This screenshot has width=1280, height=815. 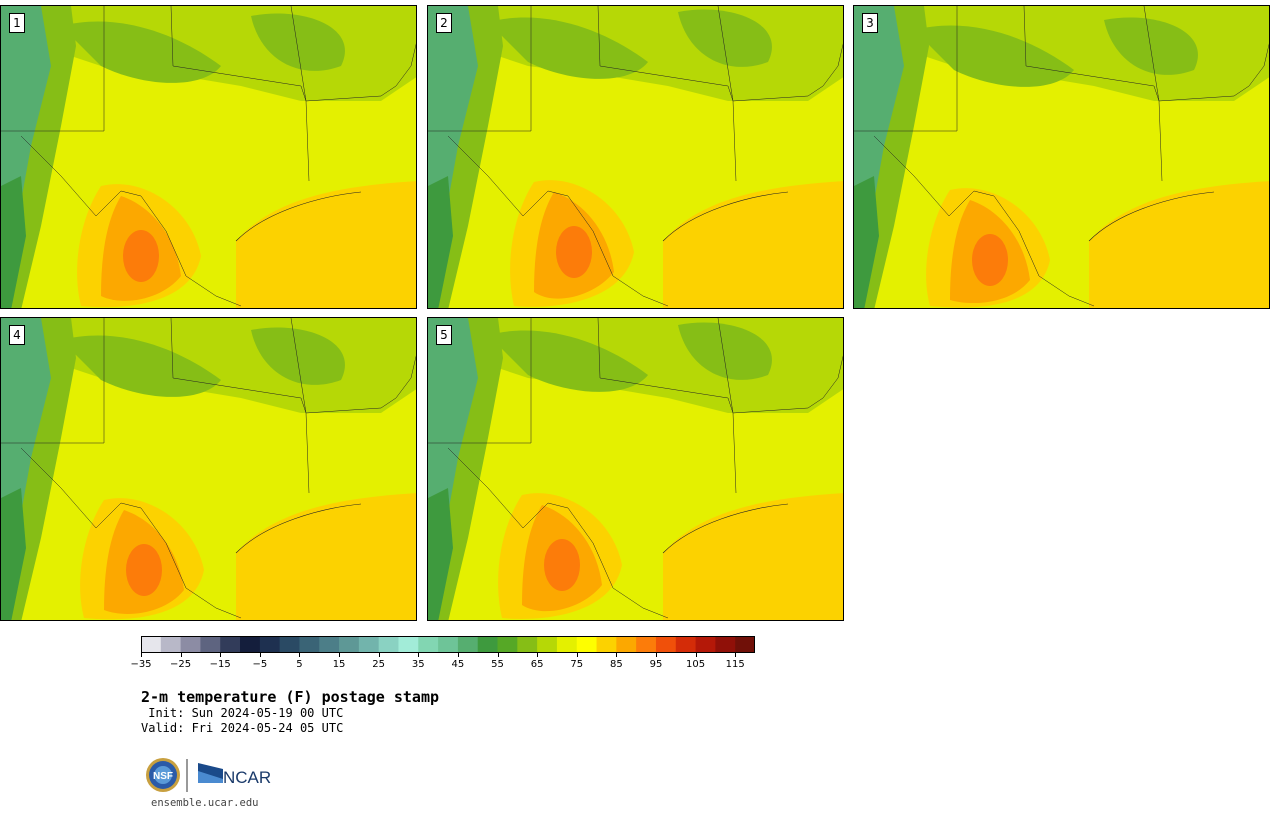 I want to click on colorbar-tick-label: 95, so click(x=656, y=664).